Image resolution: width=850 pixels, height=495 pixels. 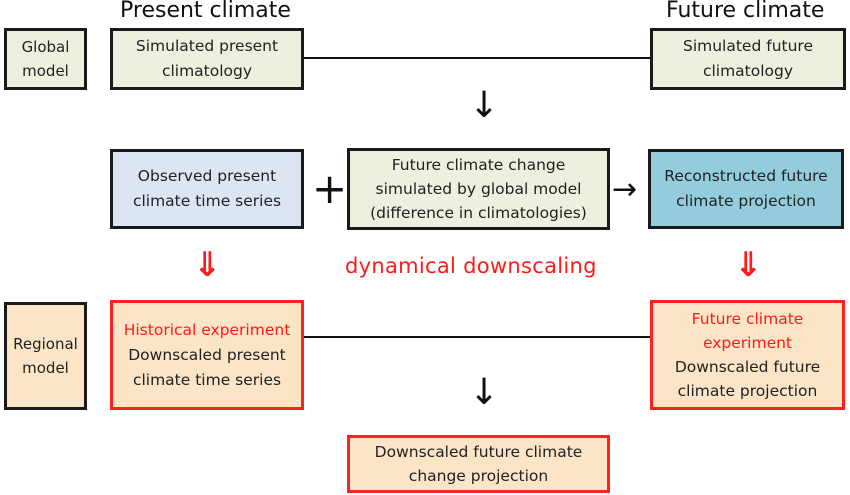 What do you see at coordinates (207, 379) in the screenshot?
I see `historical-body-line-2: climate time series` at bounding box center [207, 379].